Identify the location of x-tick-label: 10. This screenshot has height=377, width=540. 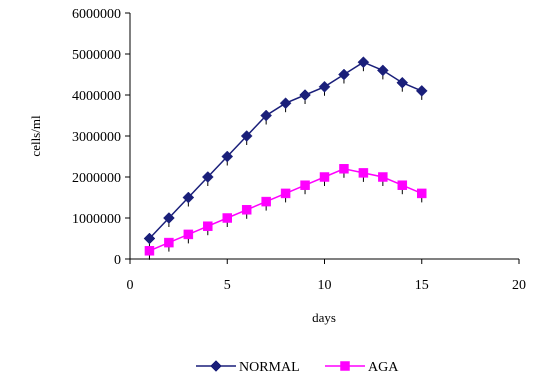
(325, 285).